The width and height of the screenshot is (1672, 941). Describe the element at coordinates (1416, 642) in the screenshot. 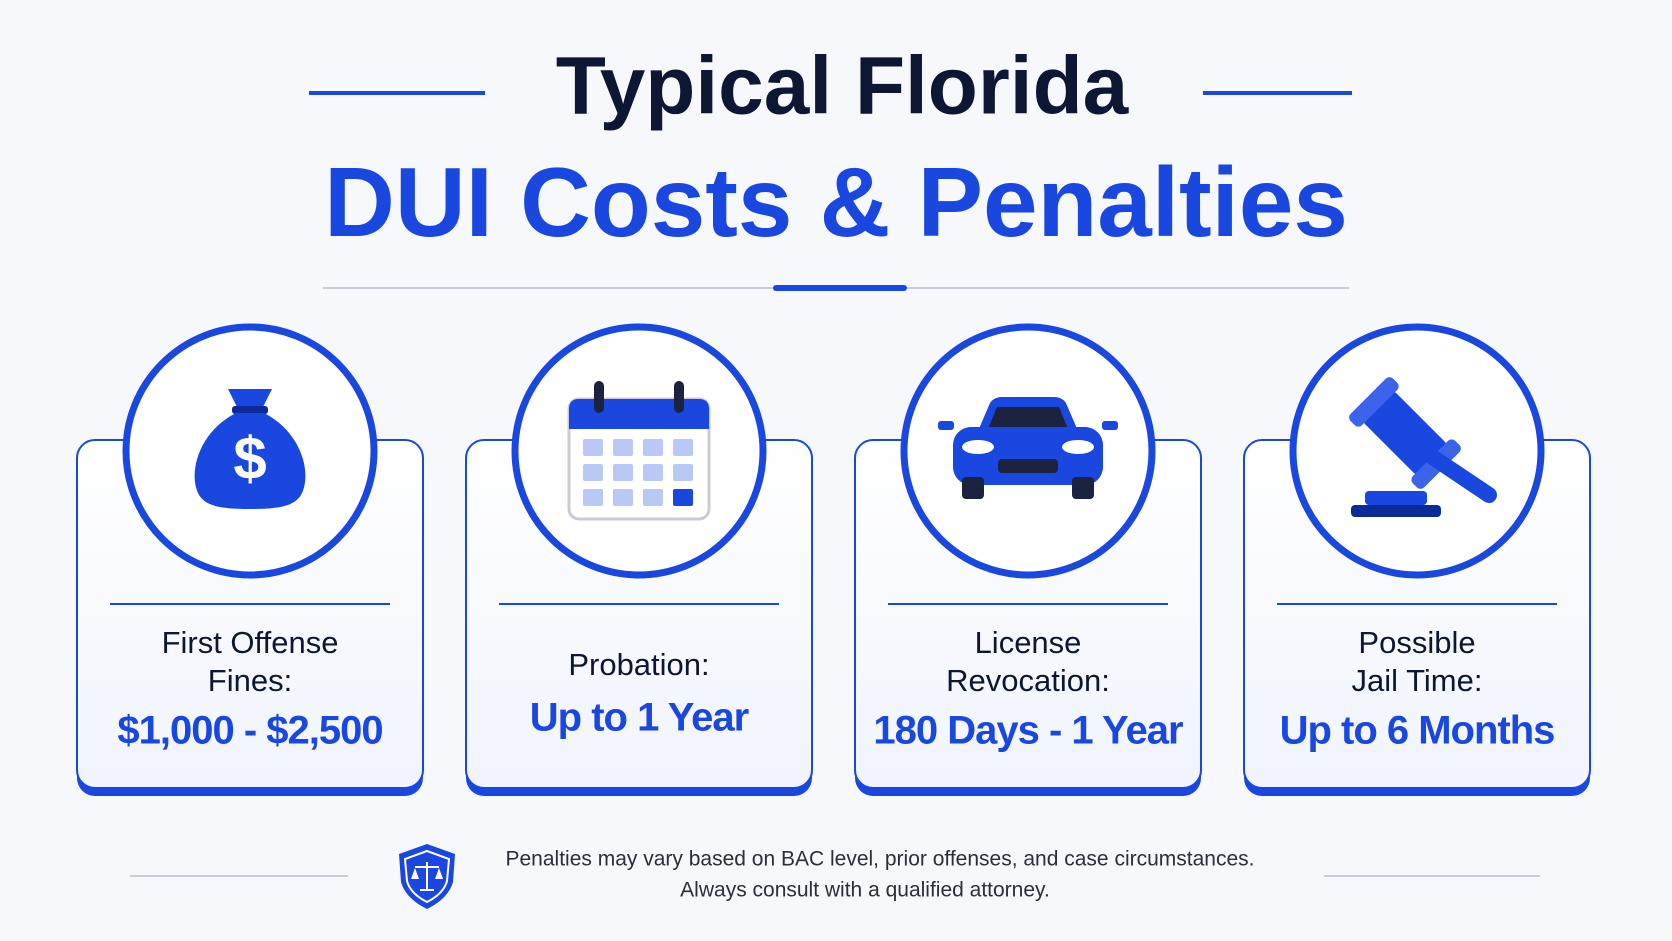

I see `card-label: Possible` at that location.